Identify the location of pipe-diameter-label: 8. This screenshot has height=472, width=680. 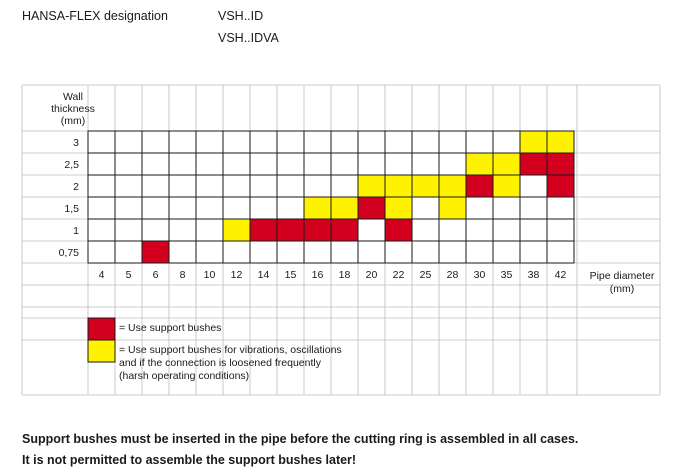
(183, 275).